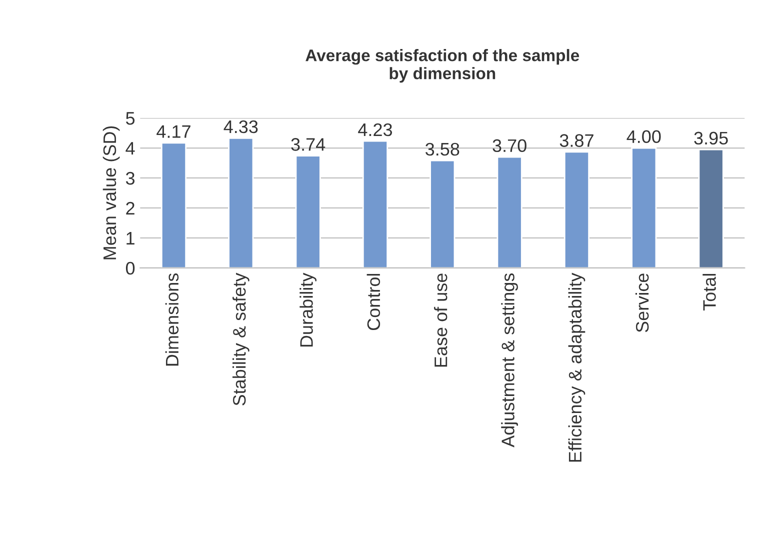  Describe the element at coordinates (172, 319) in the screenshot. I see `x-tick-label: Dimensions` at that location.